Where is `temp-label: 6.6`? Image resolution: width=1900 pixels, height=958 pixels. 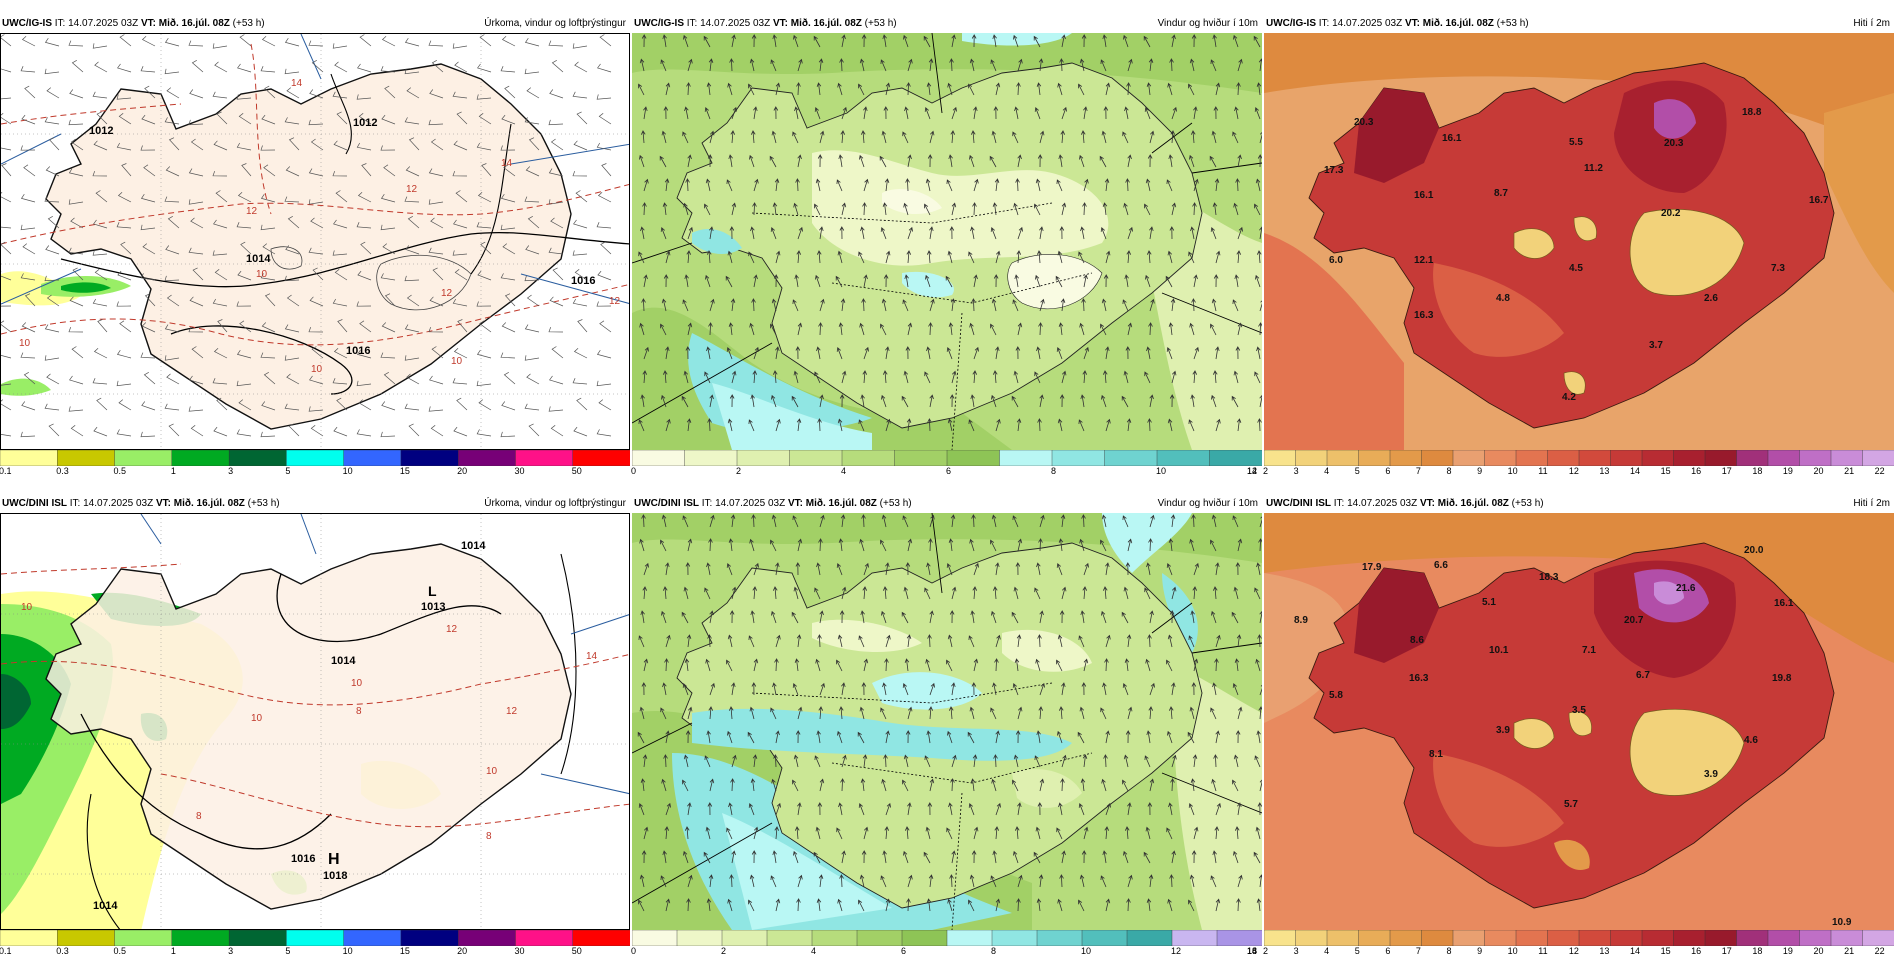
temp-label: 6.6 is located at coordinates (1441, 565).